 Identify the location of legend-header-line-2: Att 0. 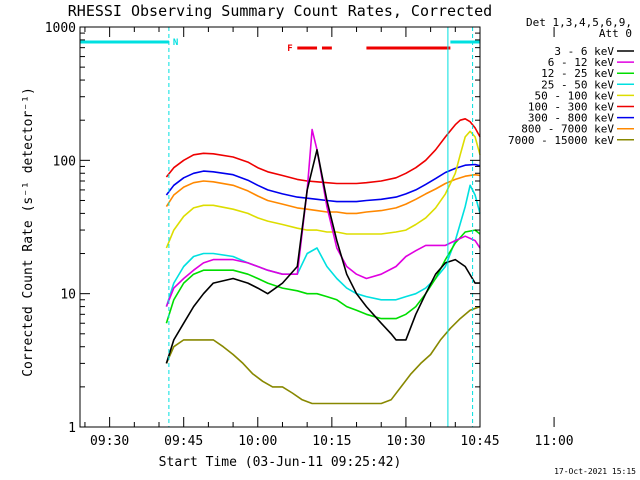
(615, 33).